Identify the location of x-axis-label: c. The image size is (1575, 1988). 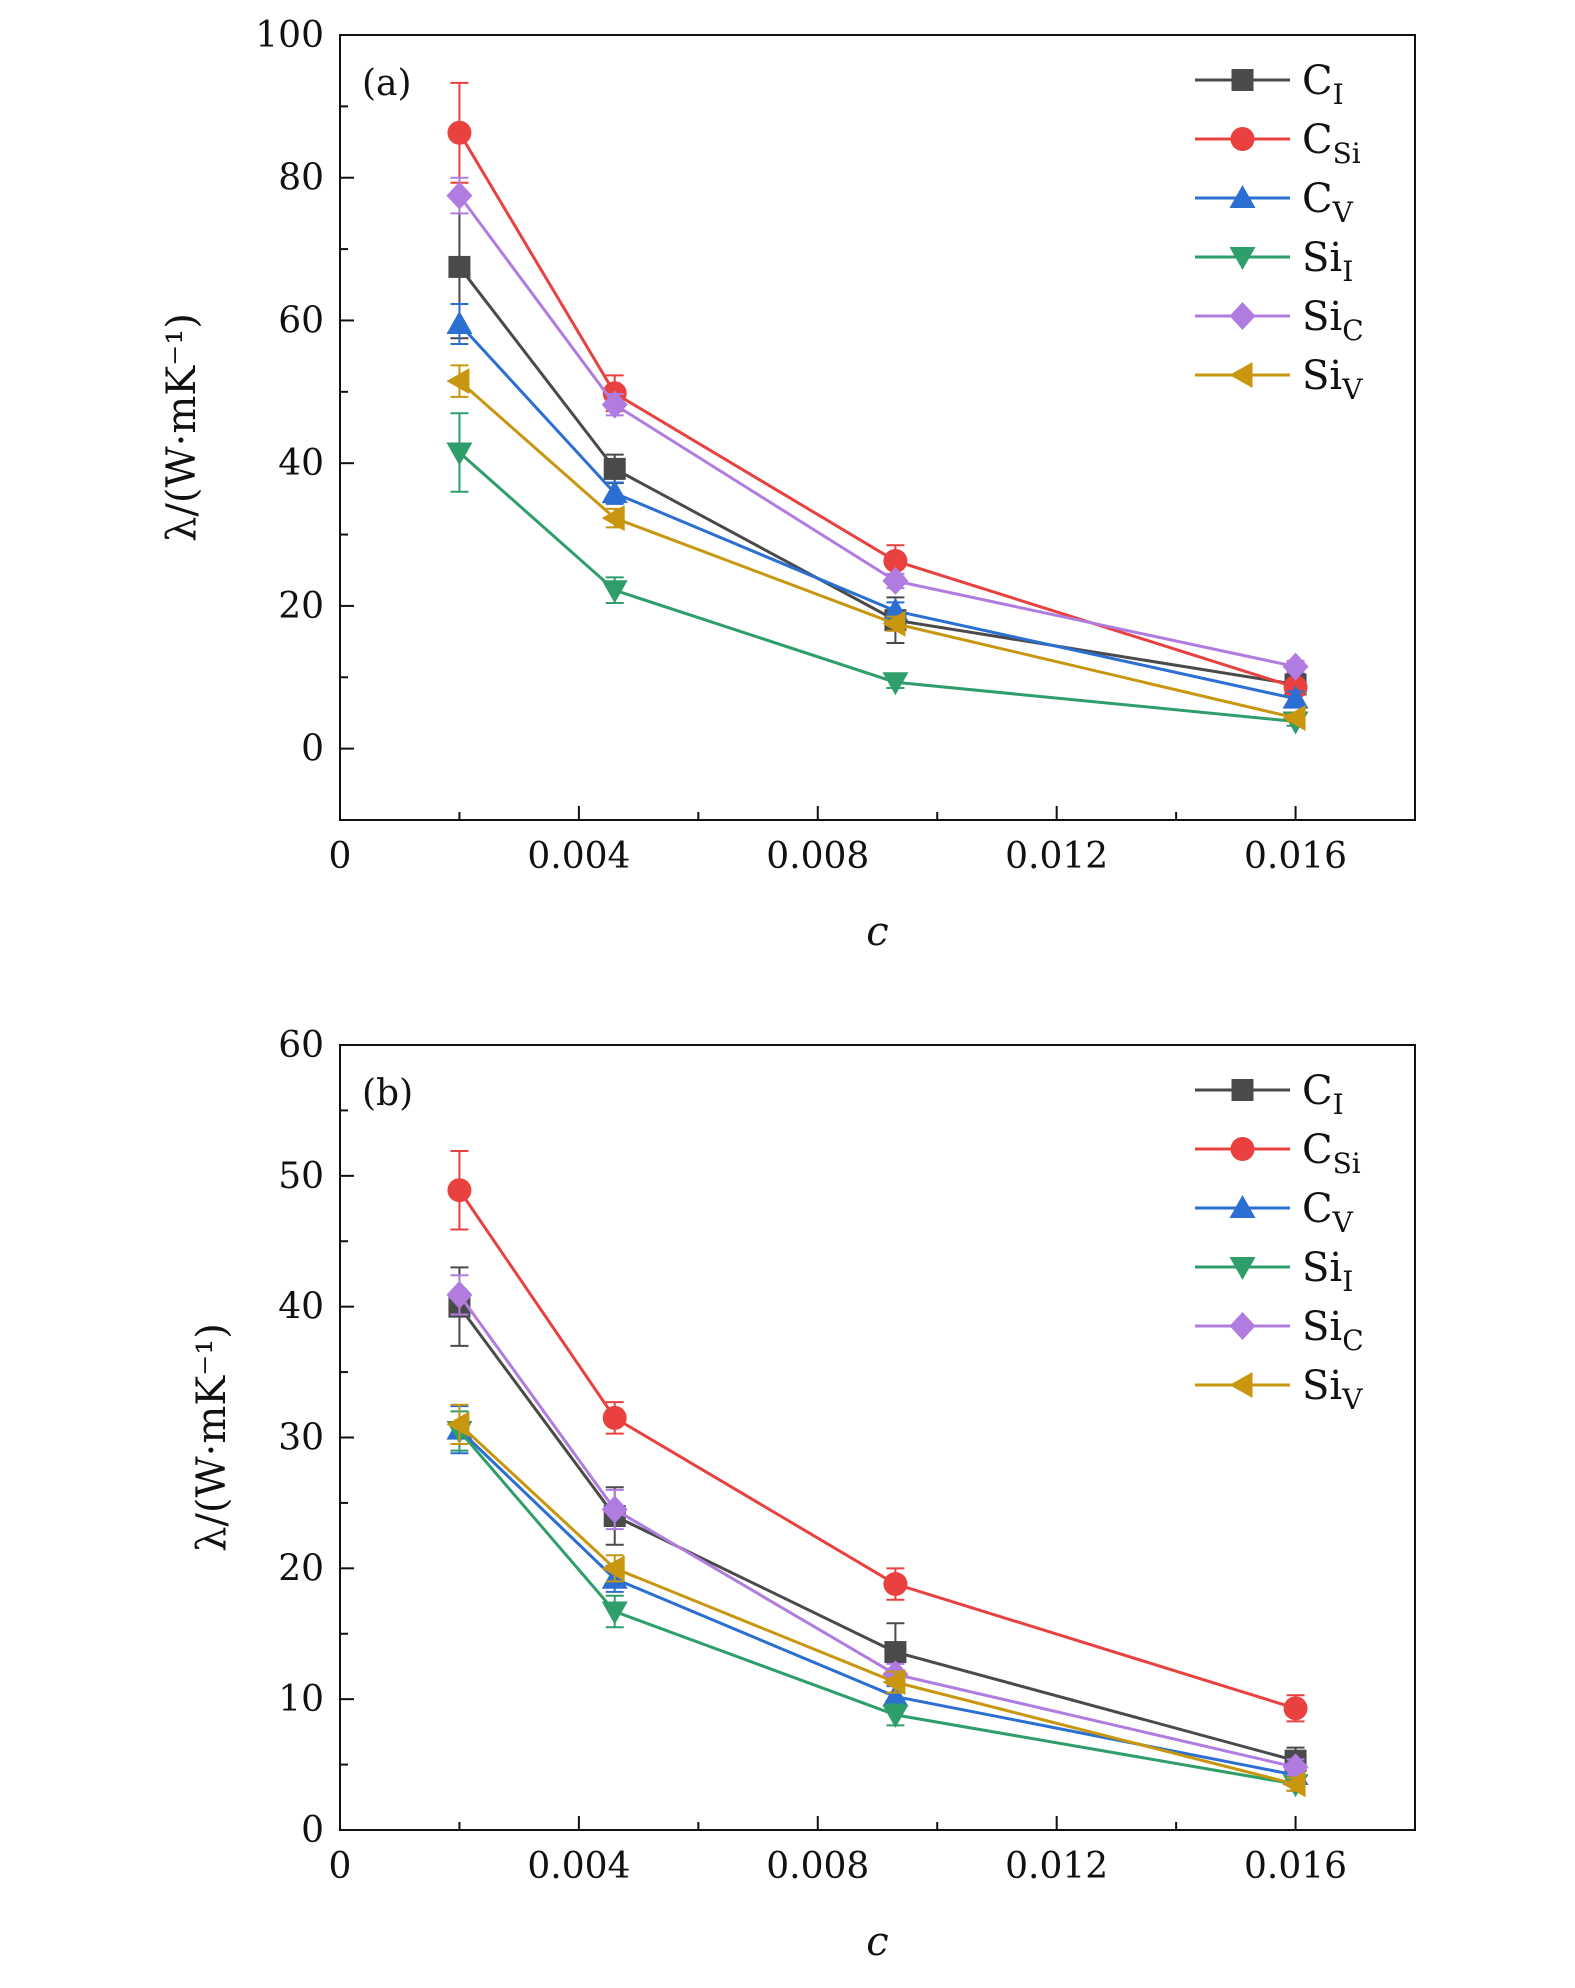
(877, 932).